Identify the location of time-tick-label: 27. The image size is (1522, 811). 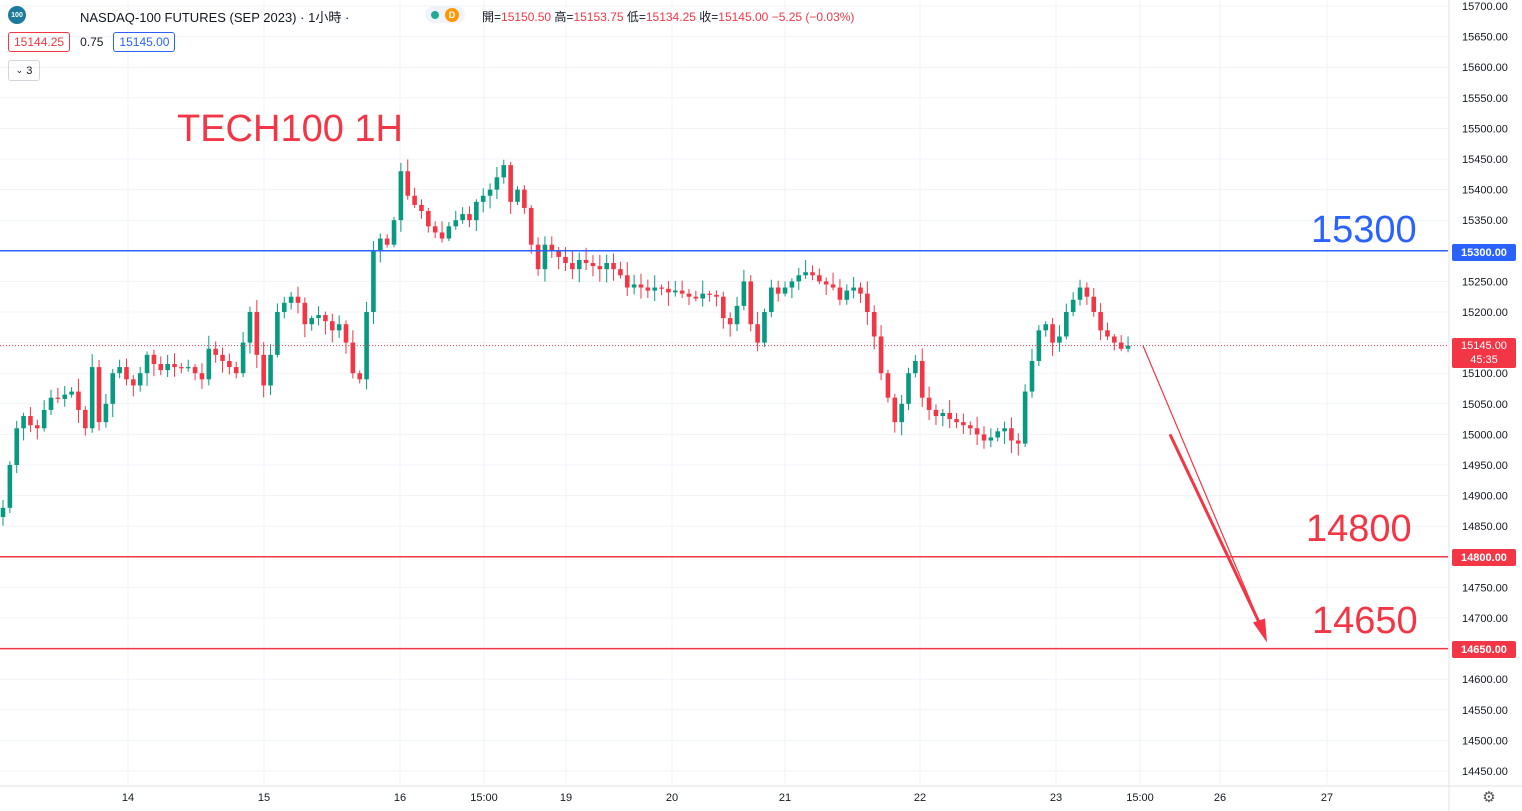
(1327, 798).